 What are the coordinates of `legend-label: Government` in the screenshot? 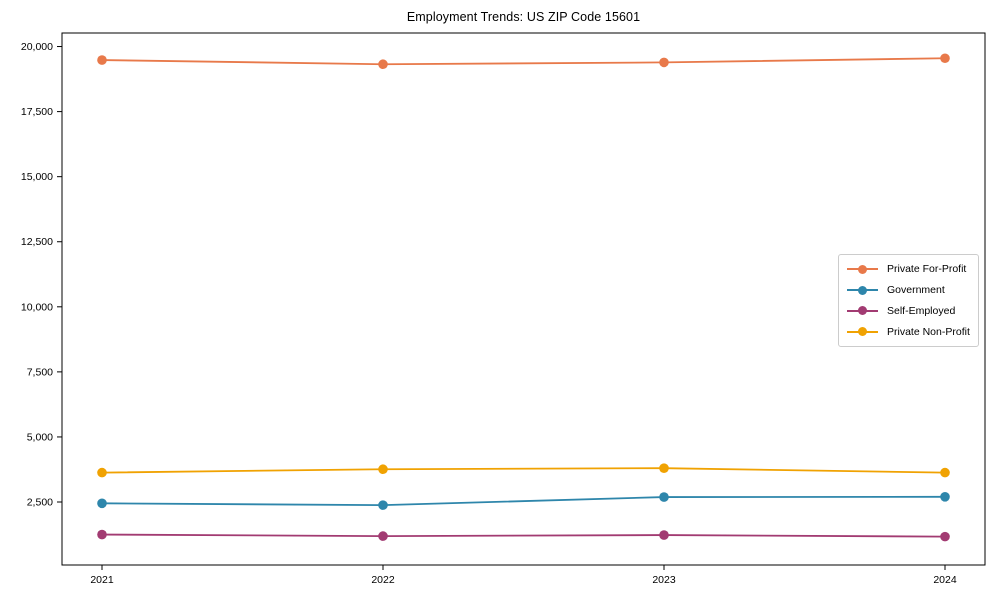 It's located at (916, 290).